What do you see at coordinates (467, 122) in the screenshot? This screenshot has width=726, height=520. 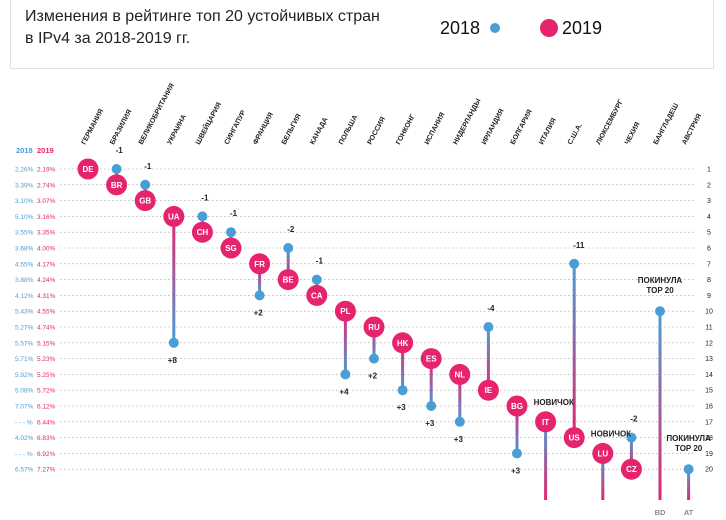 I see `country-name-label: НИДЕРЛАНДЫ` at bounding box center [467, 122].